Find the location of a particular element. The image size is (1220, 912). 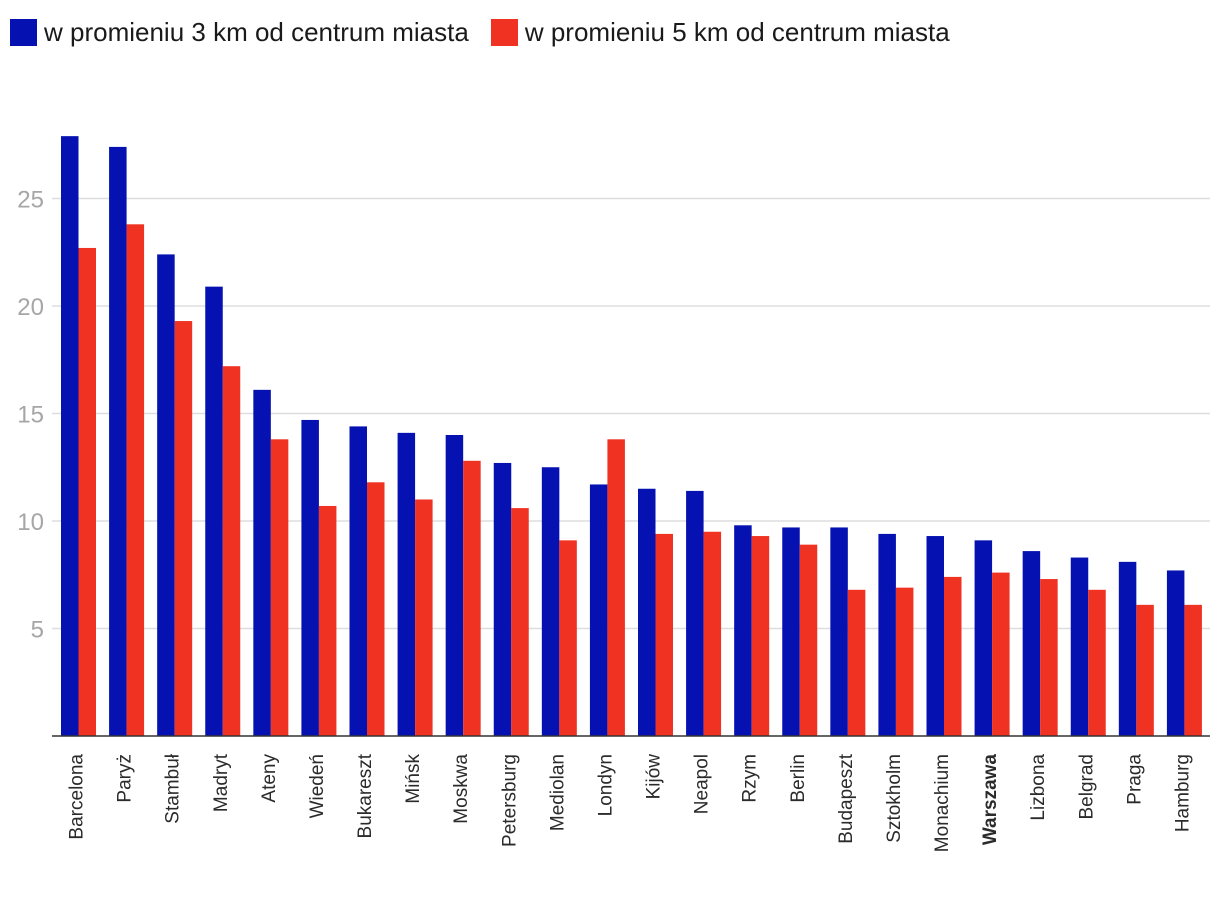

x-label-londyn: Londyn is located at coordinates (605, 785).